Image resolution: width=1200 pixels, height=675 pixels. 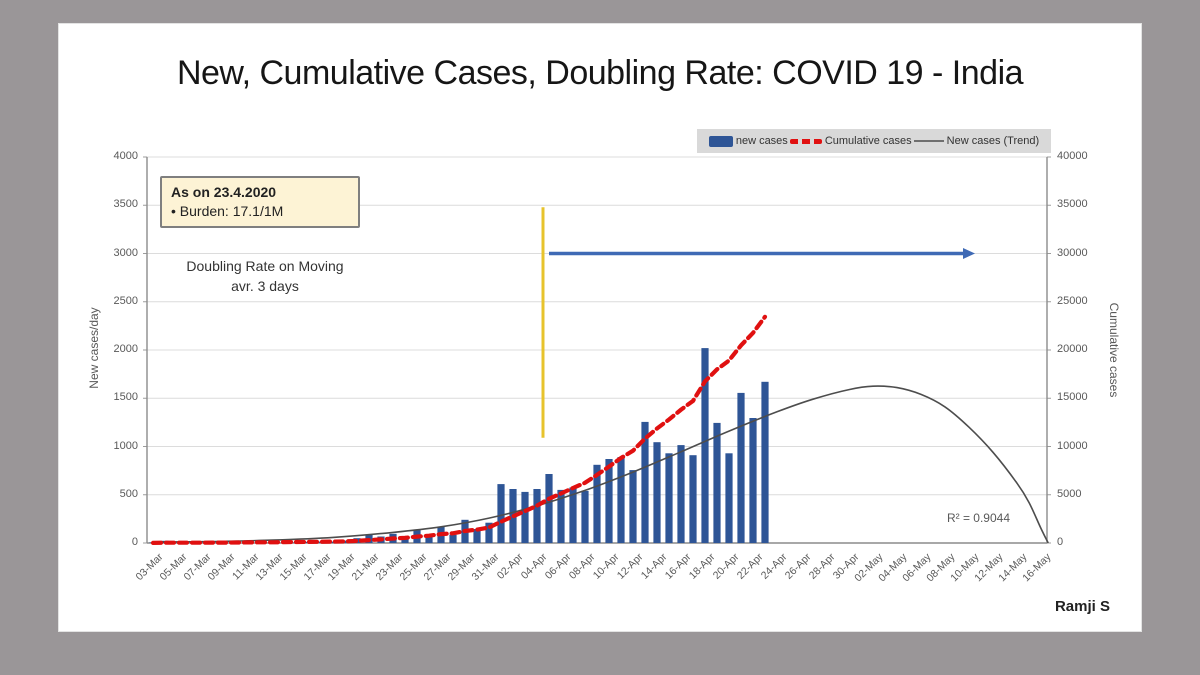 I want to click on bar-26-Mar, so click(x=429, y=538).